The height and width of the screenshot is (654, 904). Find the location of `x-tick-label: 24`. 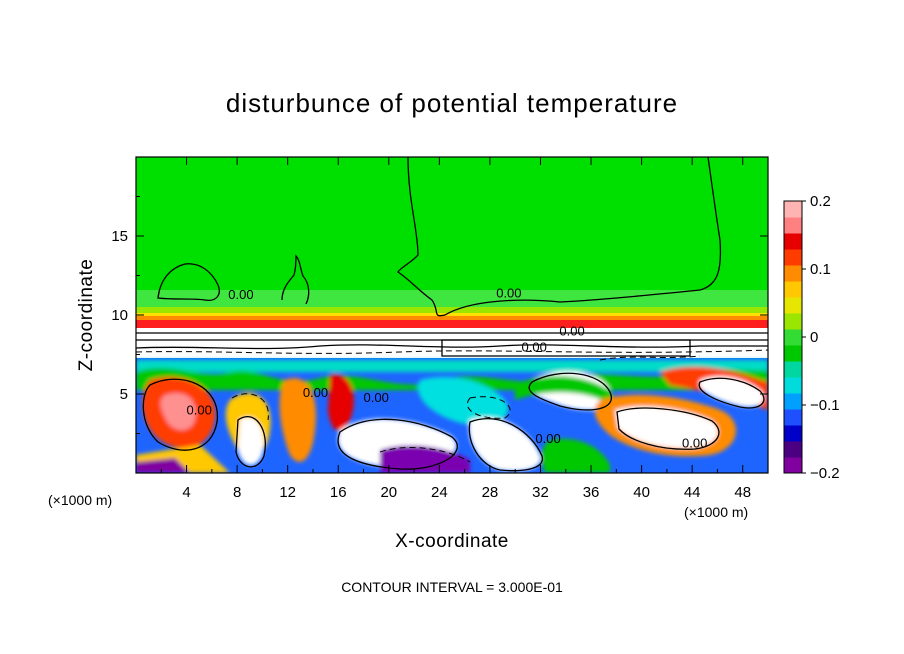

x-tick-label: 24 is located at coordinates (439, 492).